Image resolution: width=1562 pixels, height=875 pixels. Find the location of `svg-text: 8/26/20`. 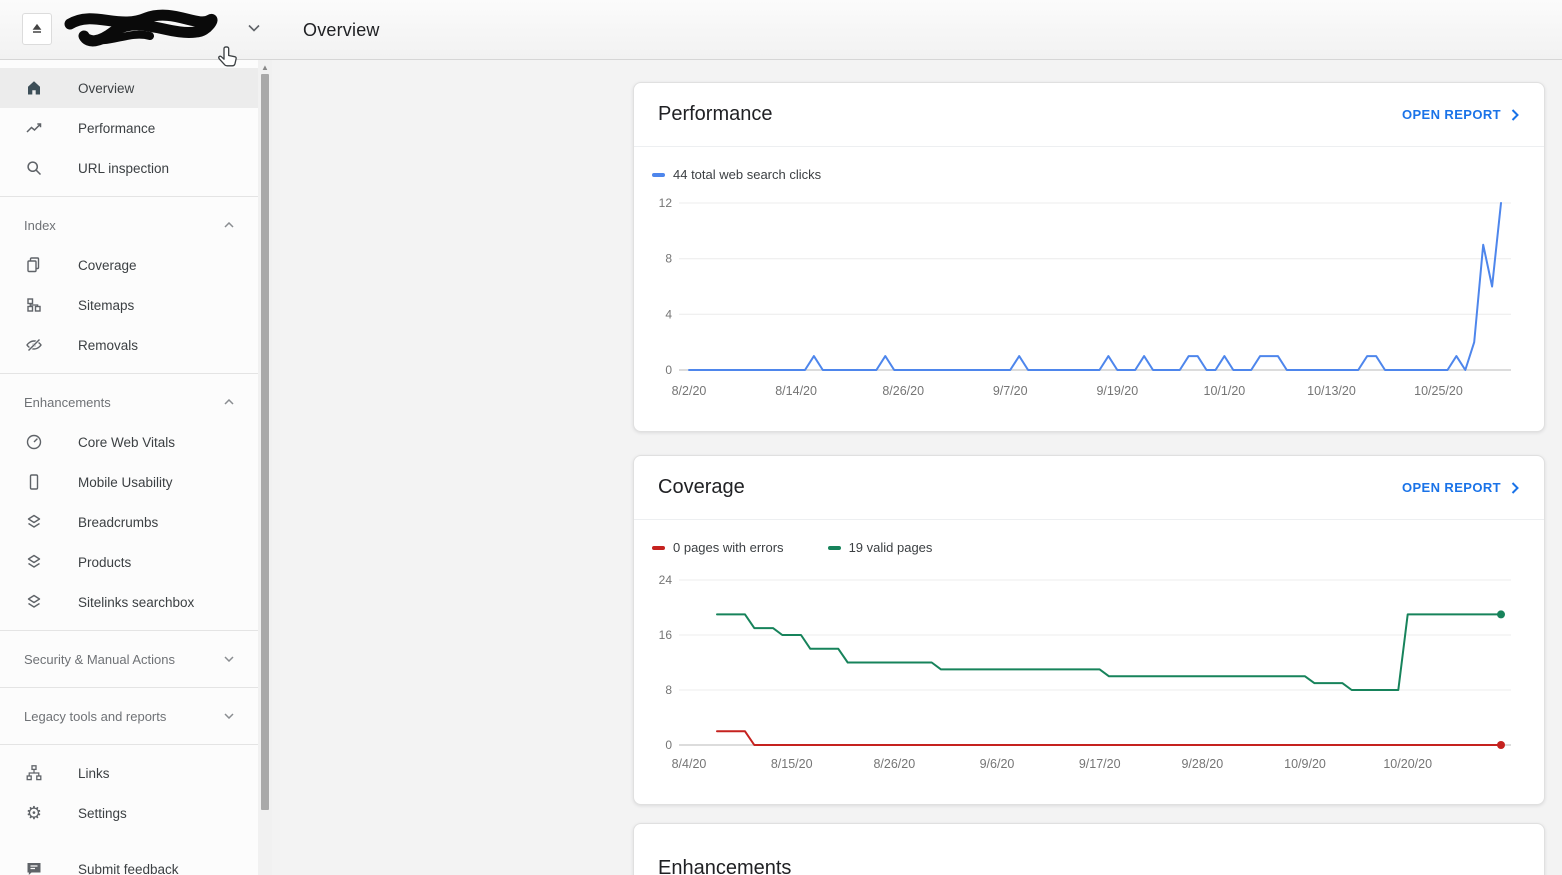

svg-text: 8/26/20 is located at coordinates (894, 764).